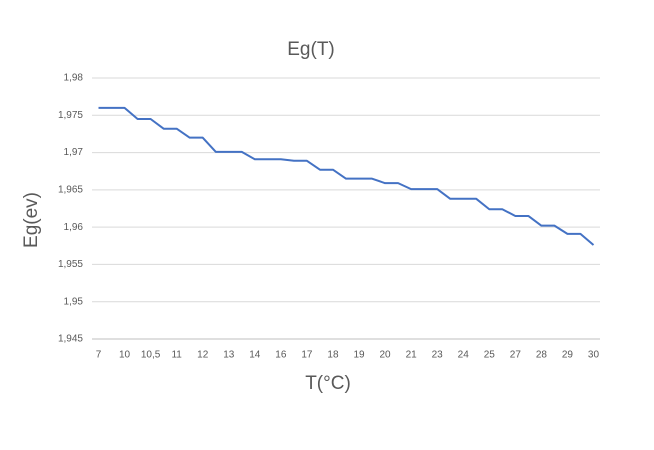 The image size is (654, 450). Describe the element at coordinates (311, 49) in the screenshot. I see `chart-title: Eg(T)` at that location.